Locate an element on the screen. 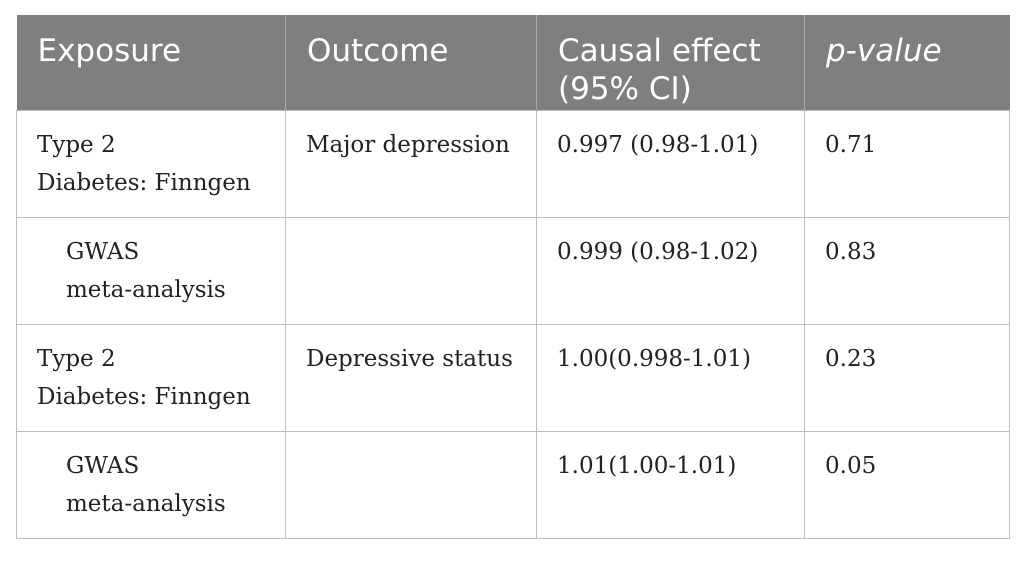  cell-p-value: 0.83 is located at coordinates (907, 270).